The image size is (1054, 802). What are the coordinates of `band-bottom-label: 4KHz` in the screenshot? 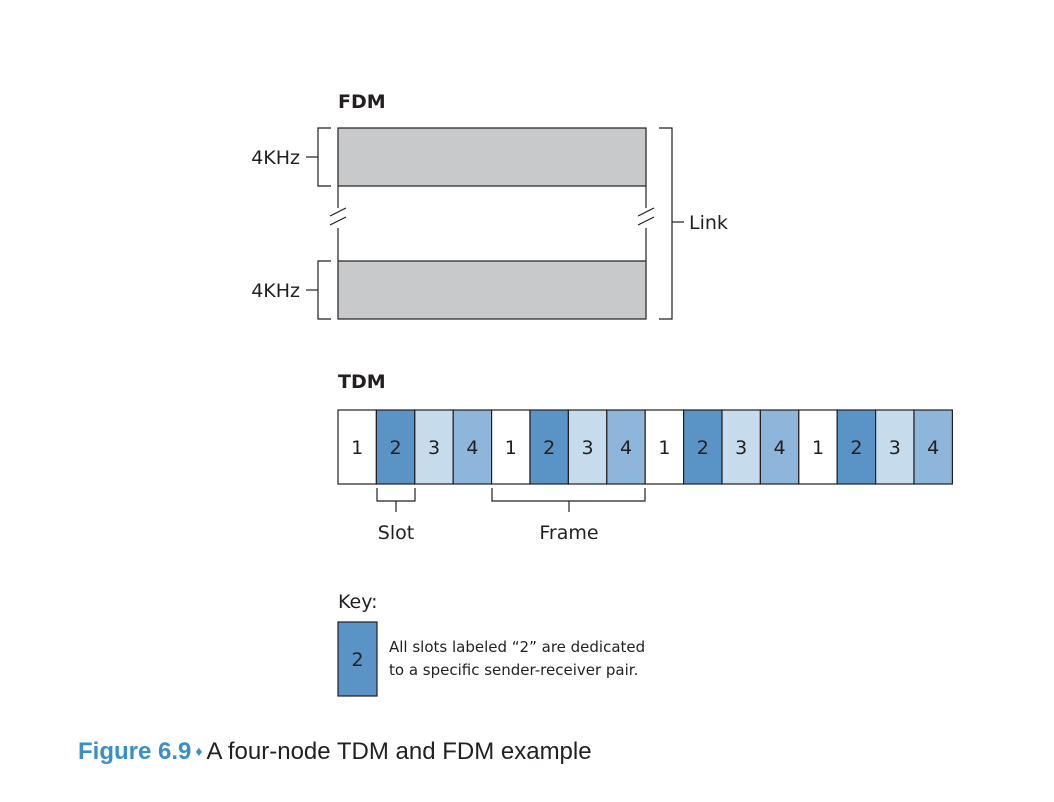 It's located at (275, 291).